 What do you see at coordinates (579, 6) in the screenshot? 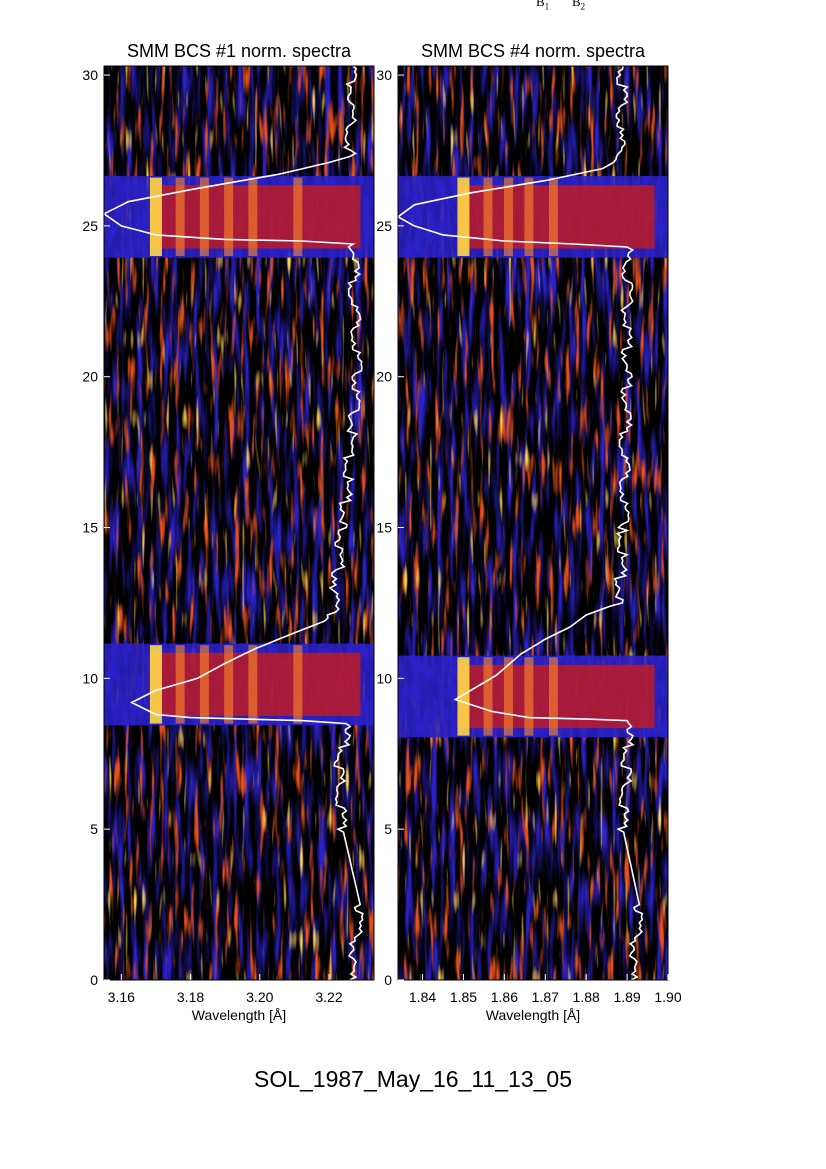
I see `header-label-b2: B2` at bounding box center [579, 6].